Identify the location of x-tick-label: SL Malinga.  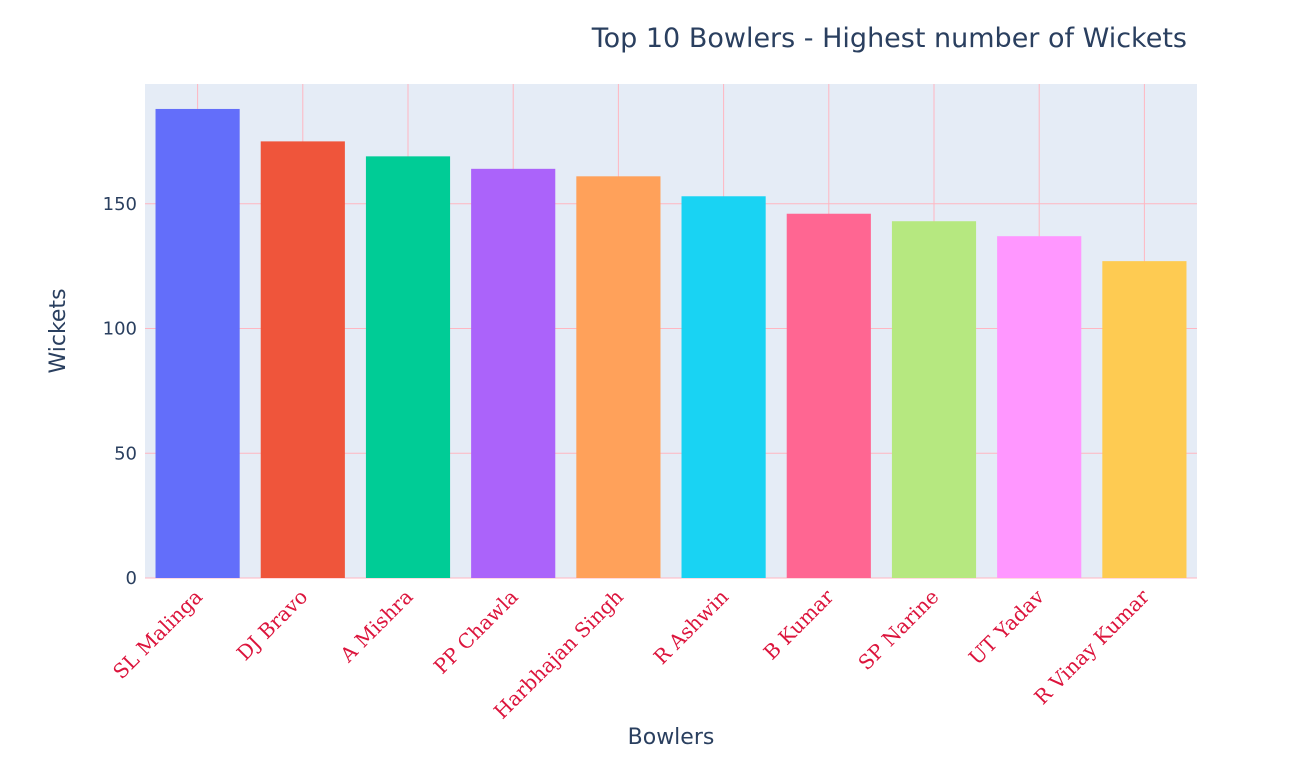
(157, 634).